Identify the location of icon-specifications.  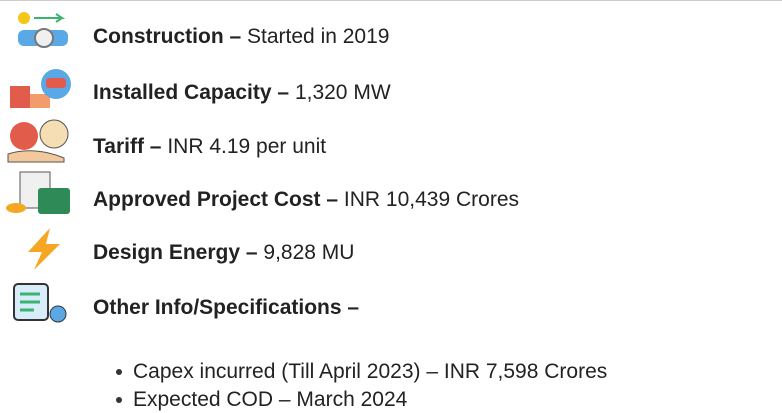
(40, 303).